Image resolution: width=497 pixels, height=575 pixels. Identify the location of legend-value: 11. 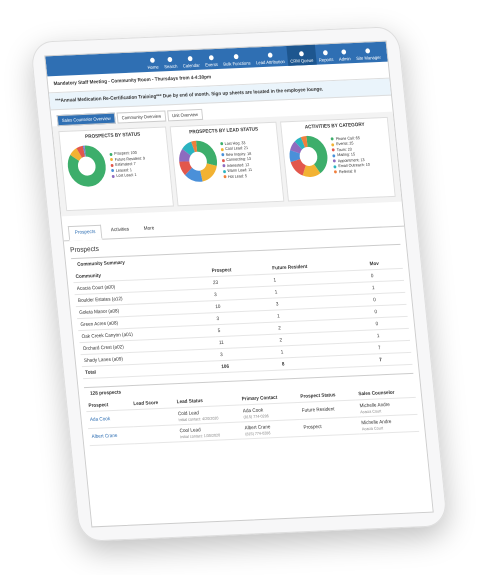
(250, 170).